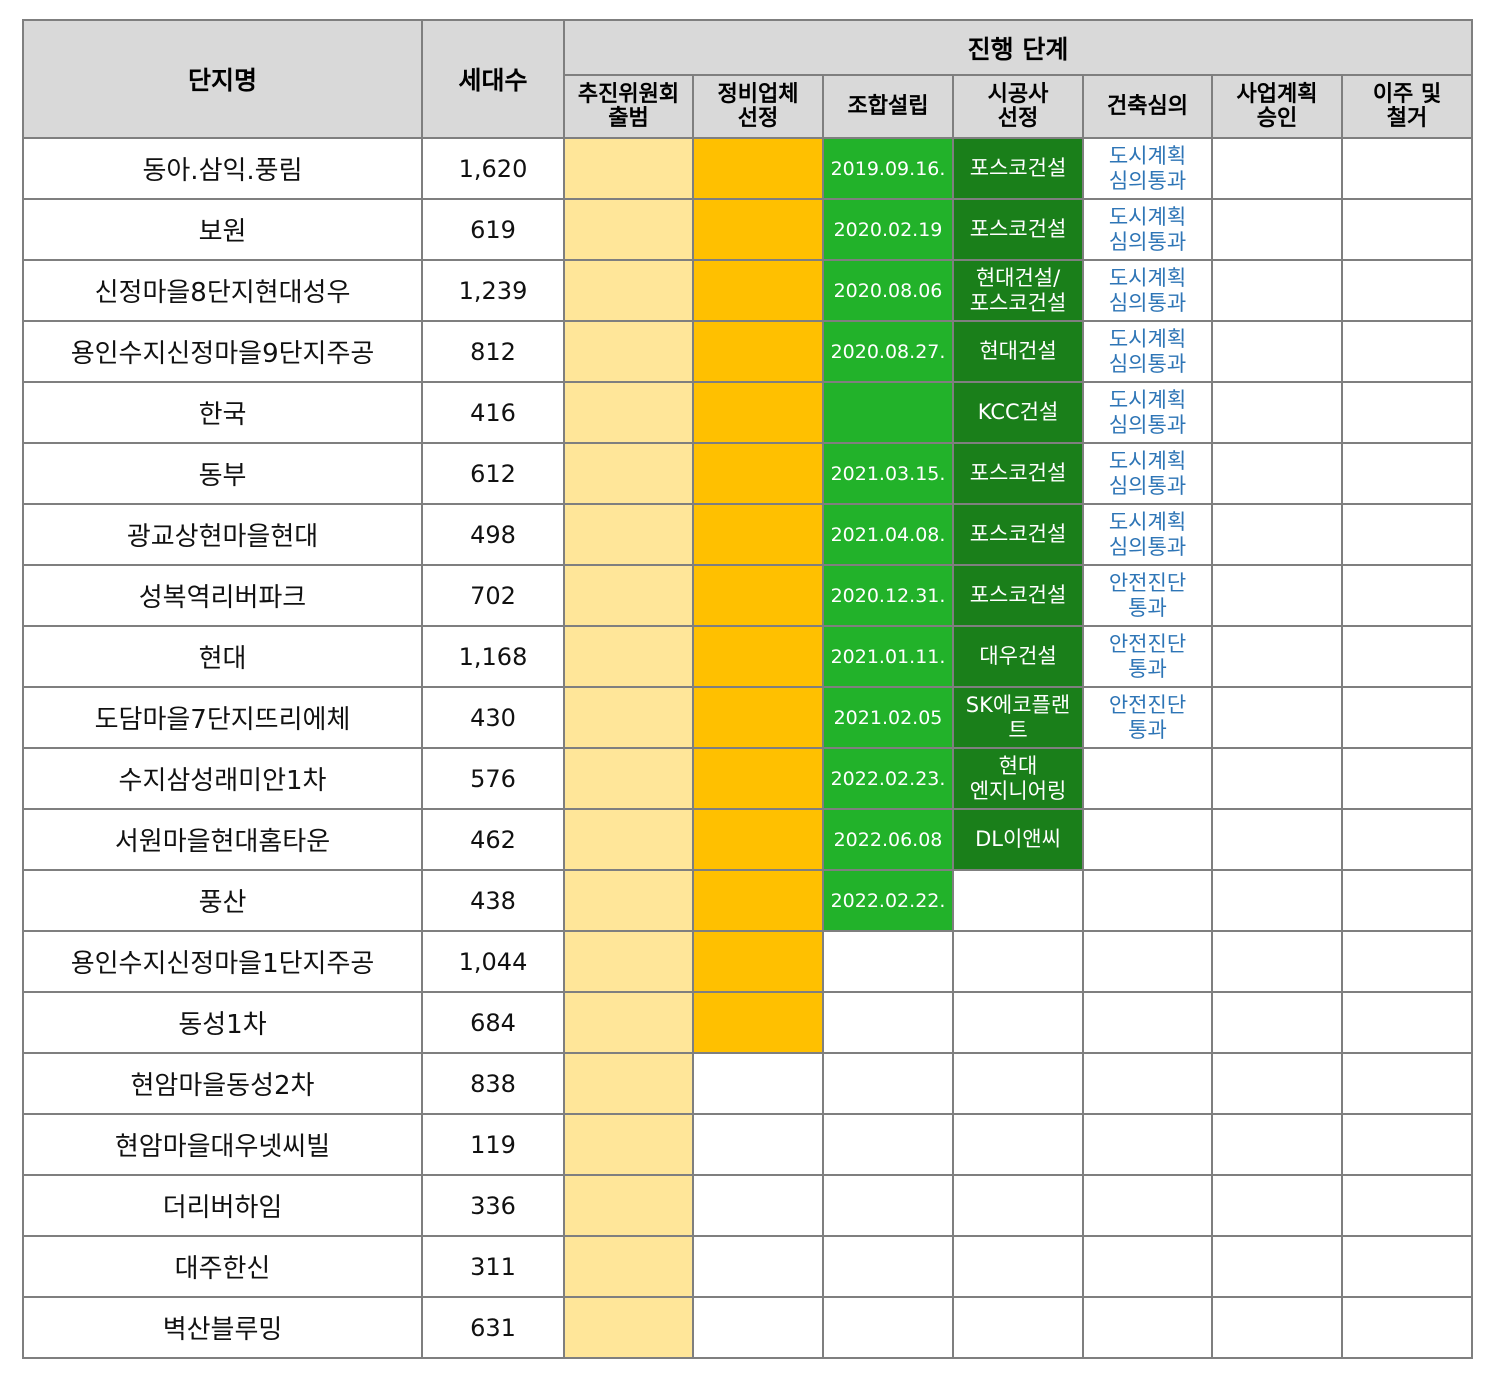 Image resolution: width=1493 pixels, height=1387 pixels. What do you see at coordinates (1018, 717) in the screenshot?
I see `stage-contractor-cell: SK에코플랜 트` at bounding box center [1018, 717].